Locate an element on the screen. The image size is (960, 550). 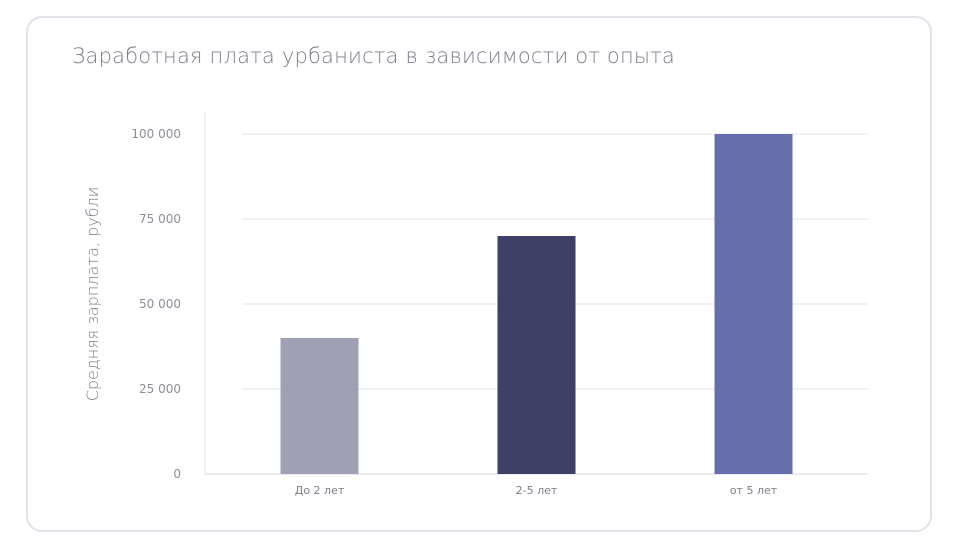
y-tick-labels: 0 25 000 50 000 75 000 100 000 is located at coordinates (156, 304).